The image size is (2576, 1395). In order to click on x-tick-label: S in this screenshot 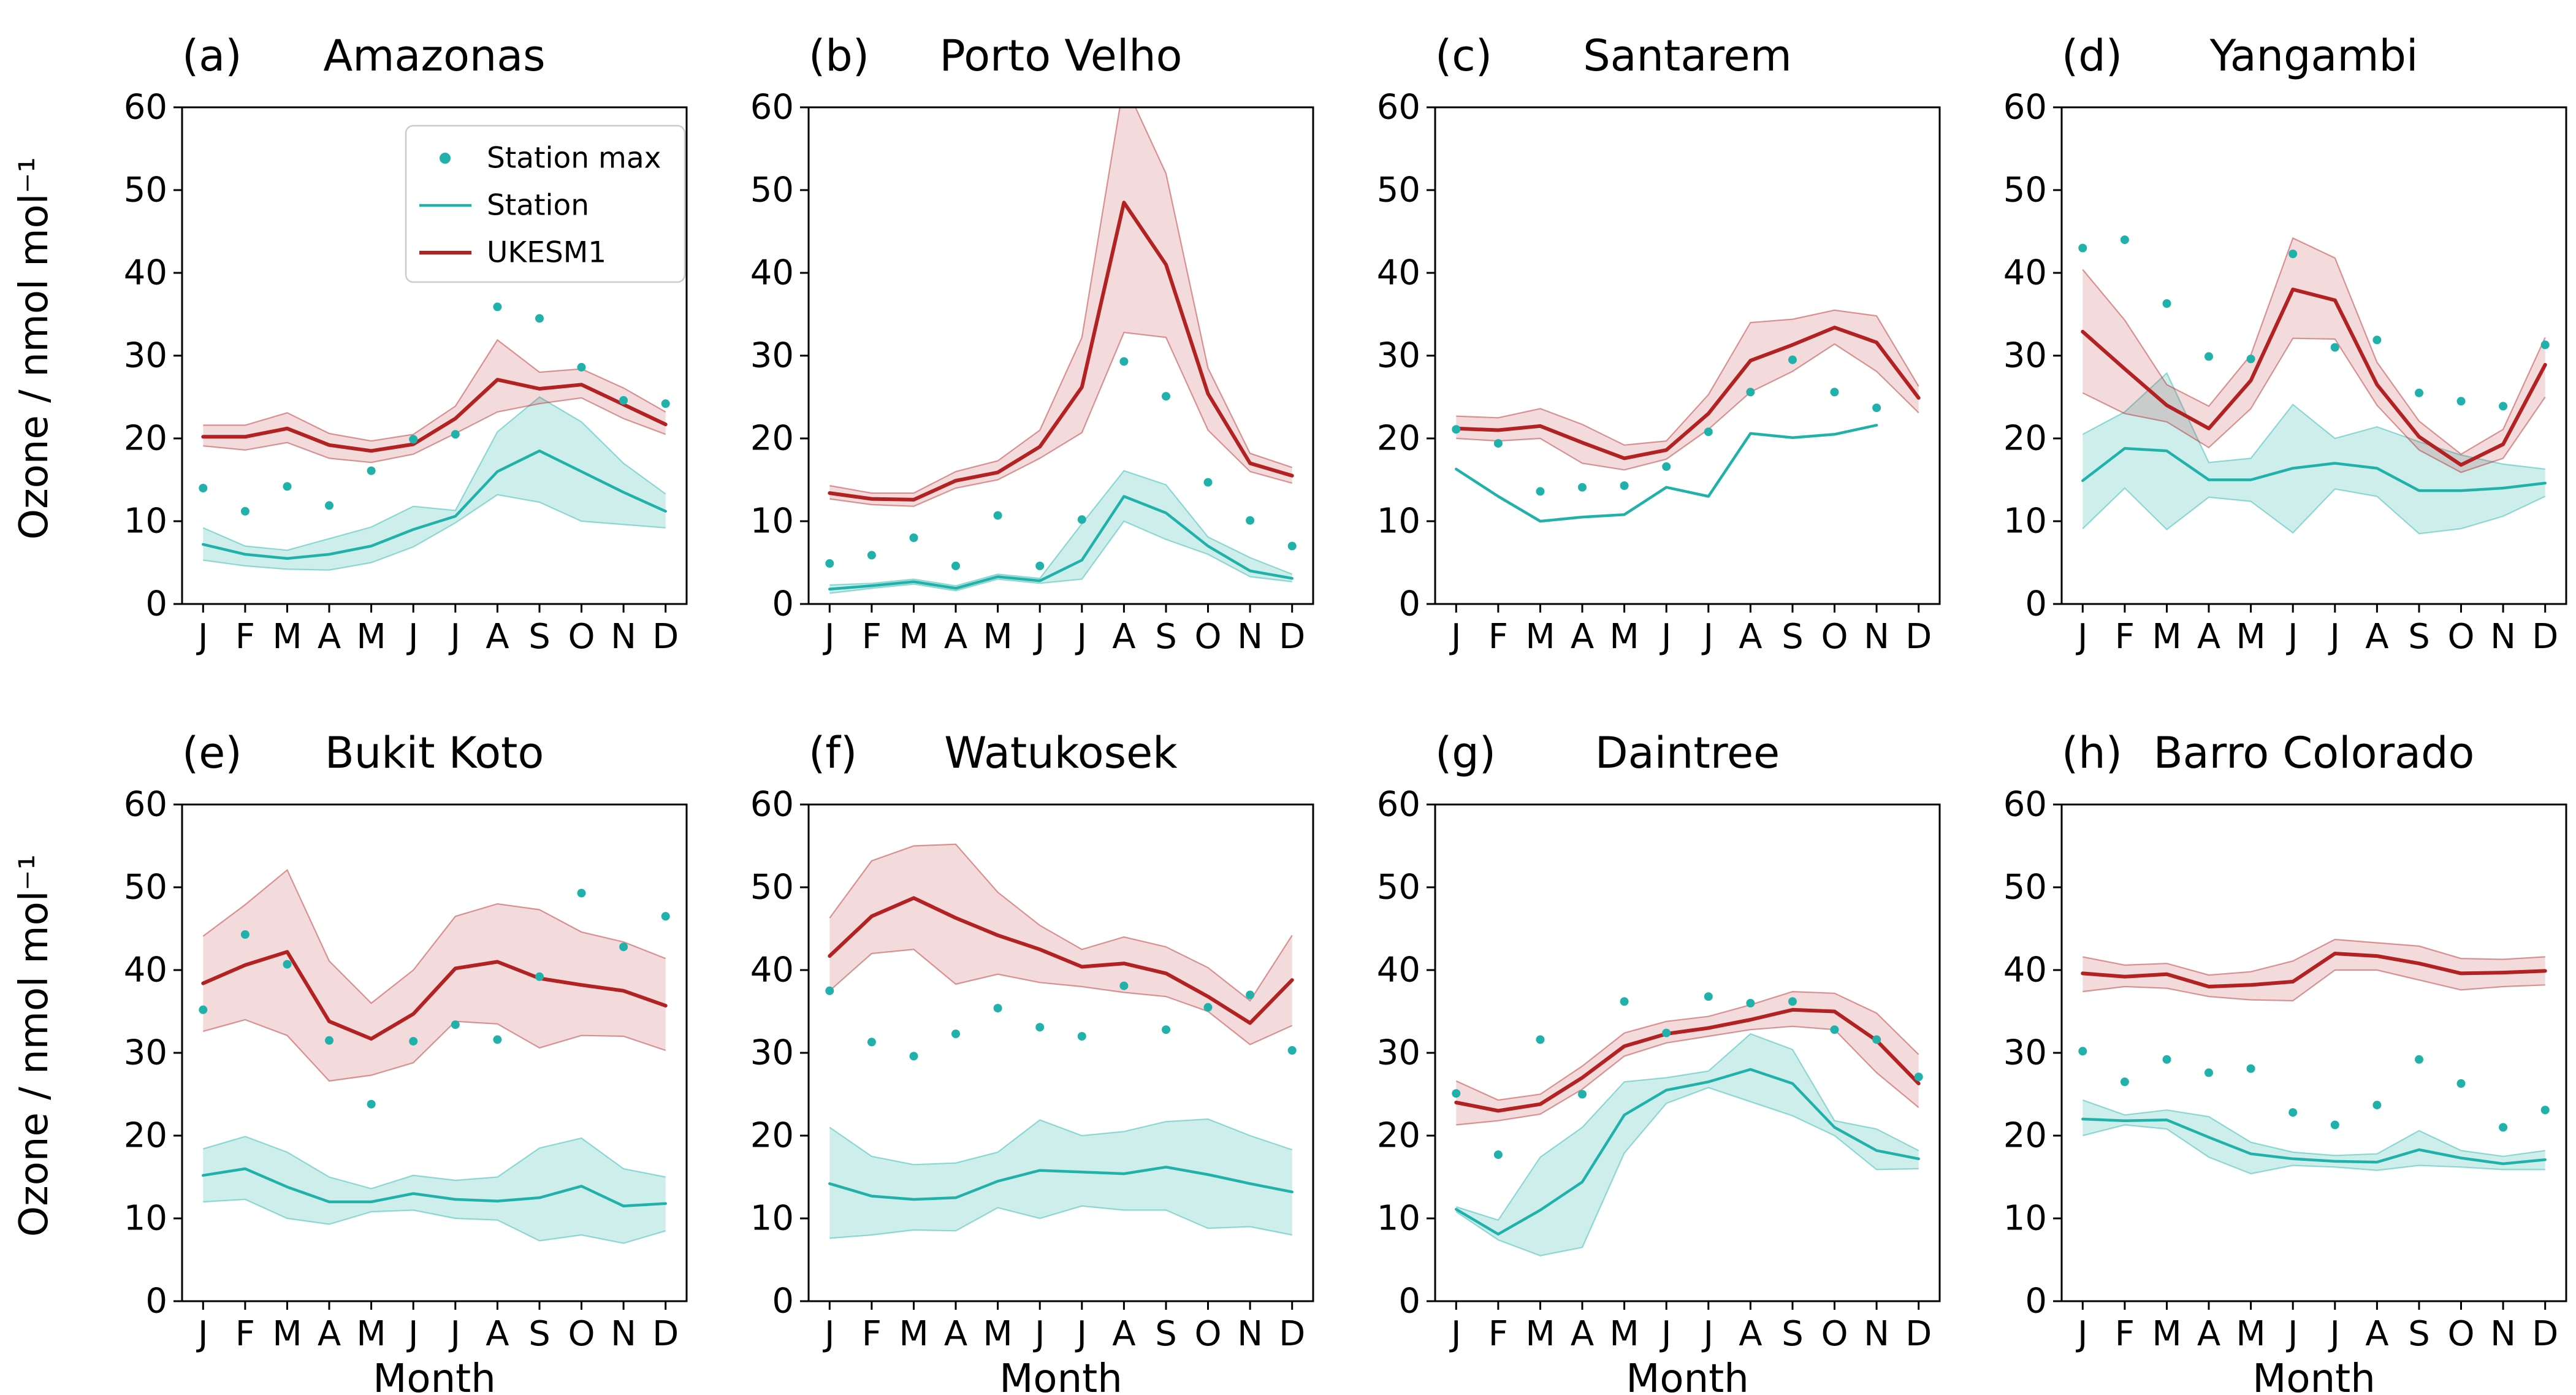, I will do `click(539, 1334)`.